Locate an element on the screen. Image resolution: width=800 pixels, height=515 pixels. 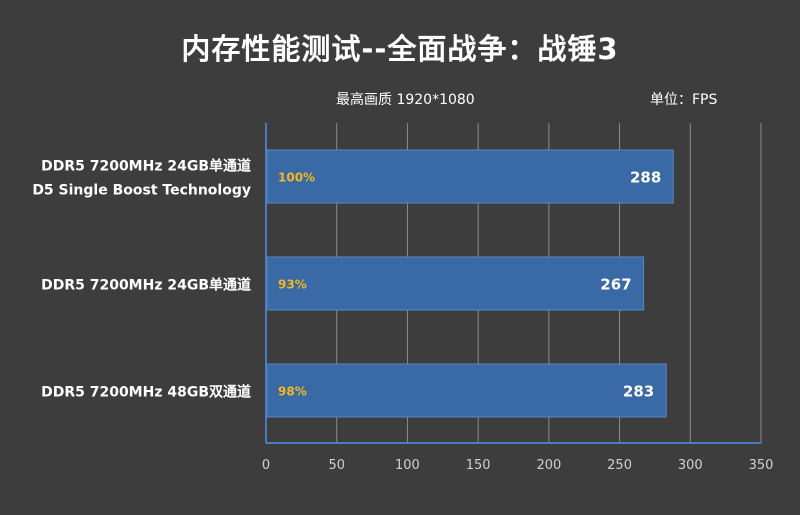
x-tick-label: 50 is located at coordinates (336, 465).